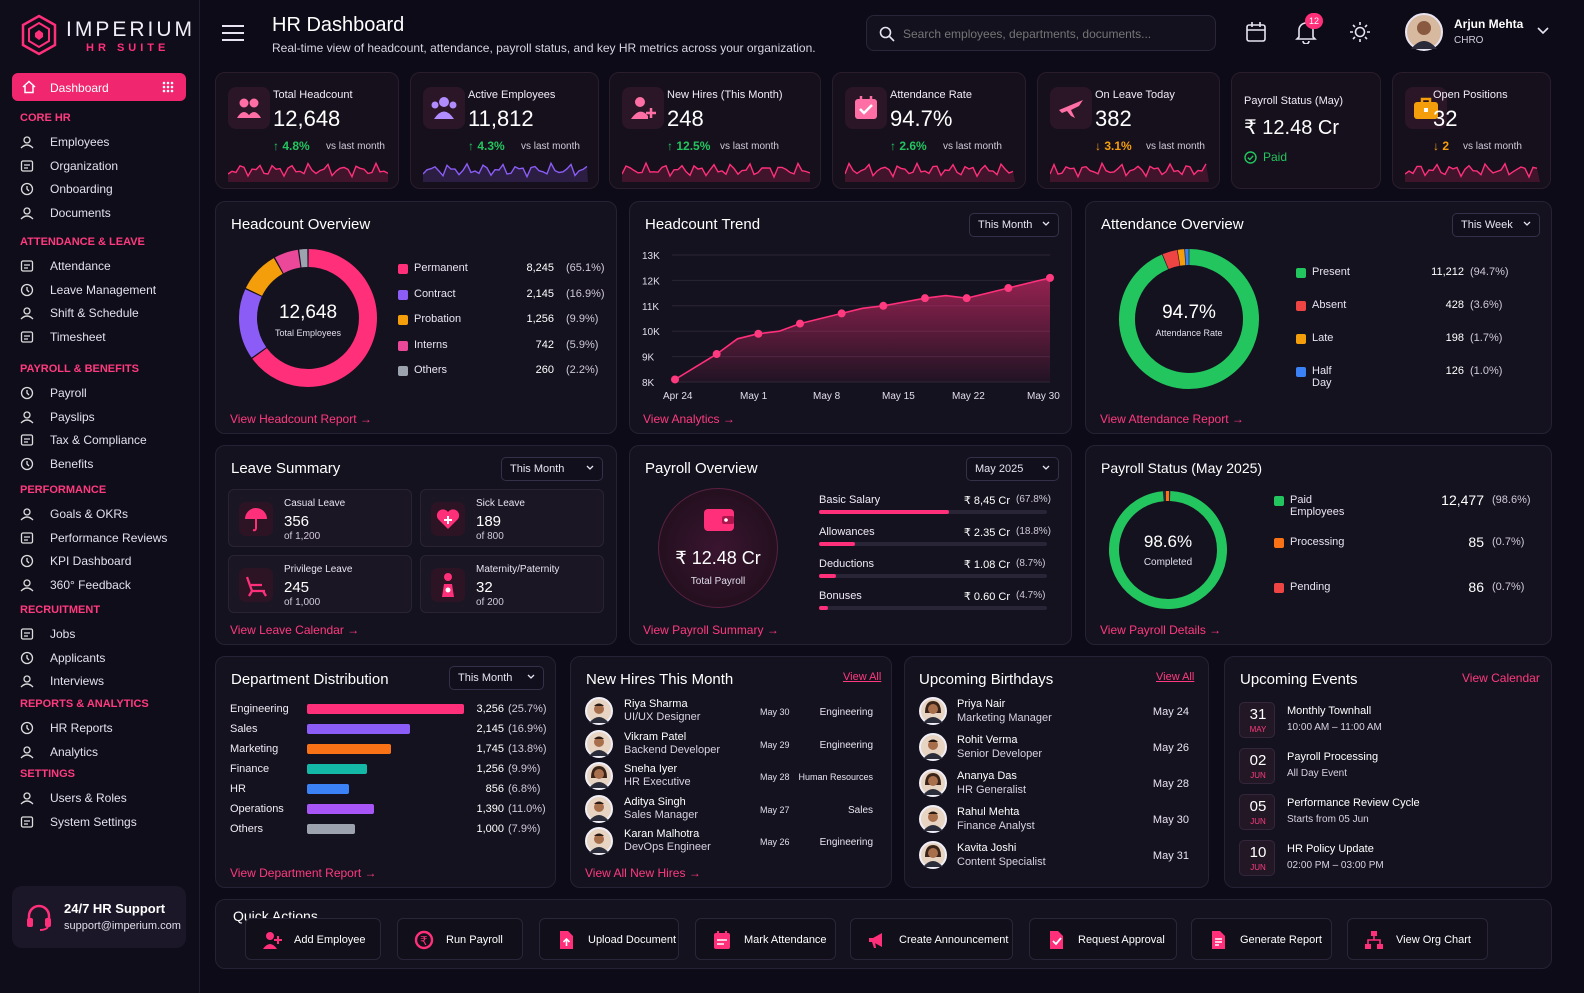 The width and height of the screenshot is (1584, 993). I want to click on search-bar, so click(1041, 33).